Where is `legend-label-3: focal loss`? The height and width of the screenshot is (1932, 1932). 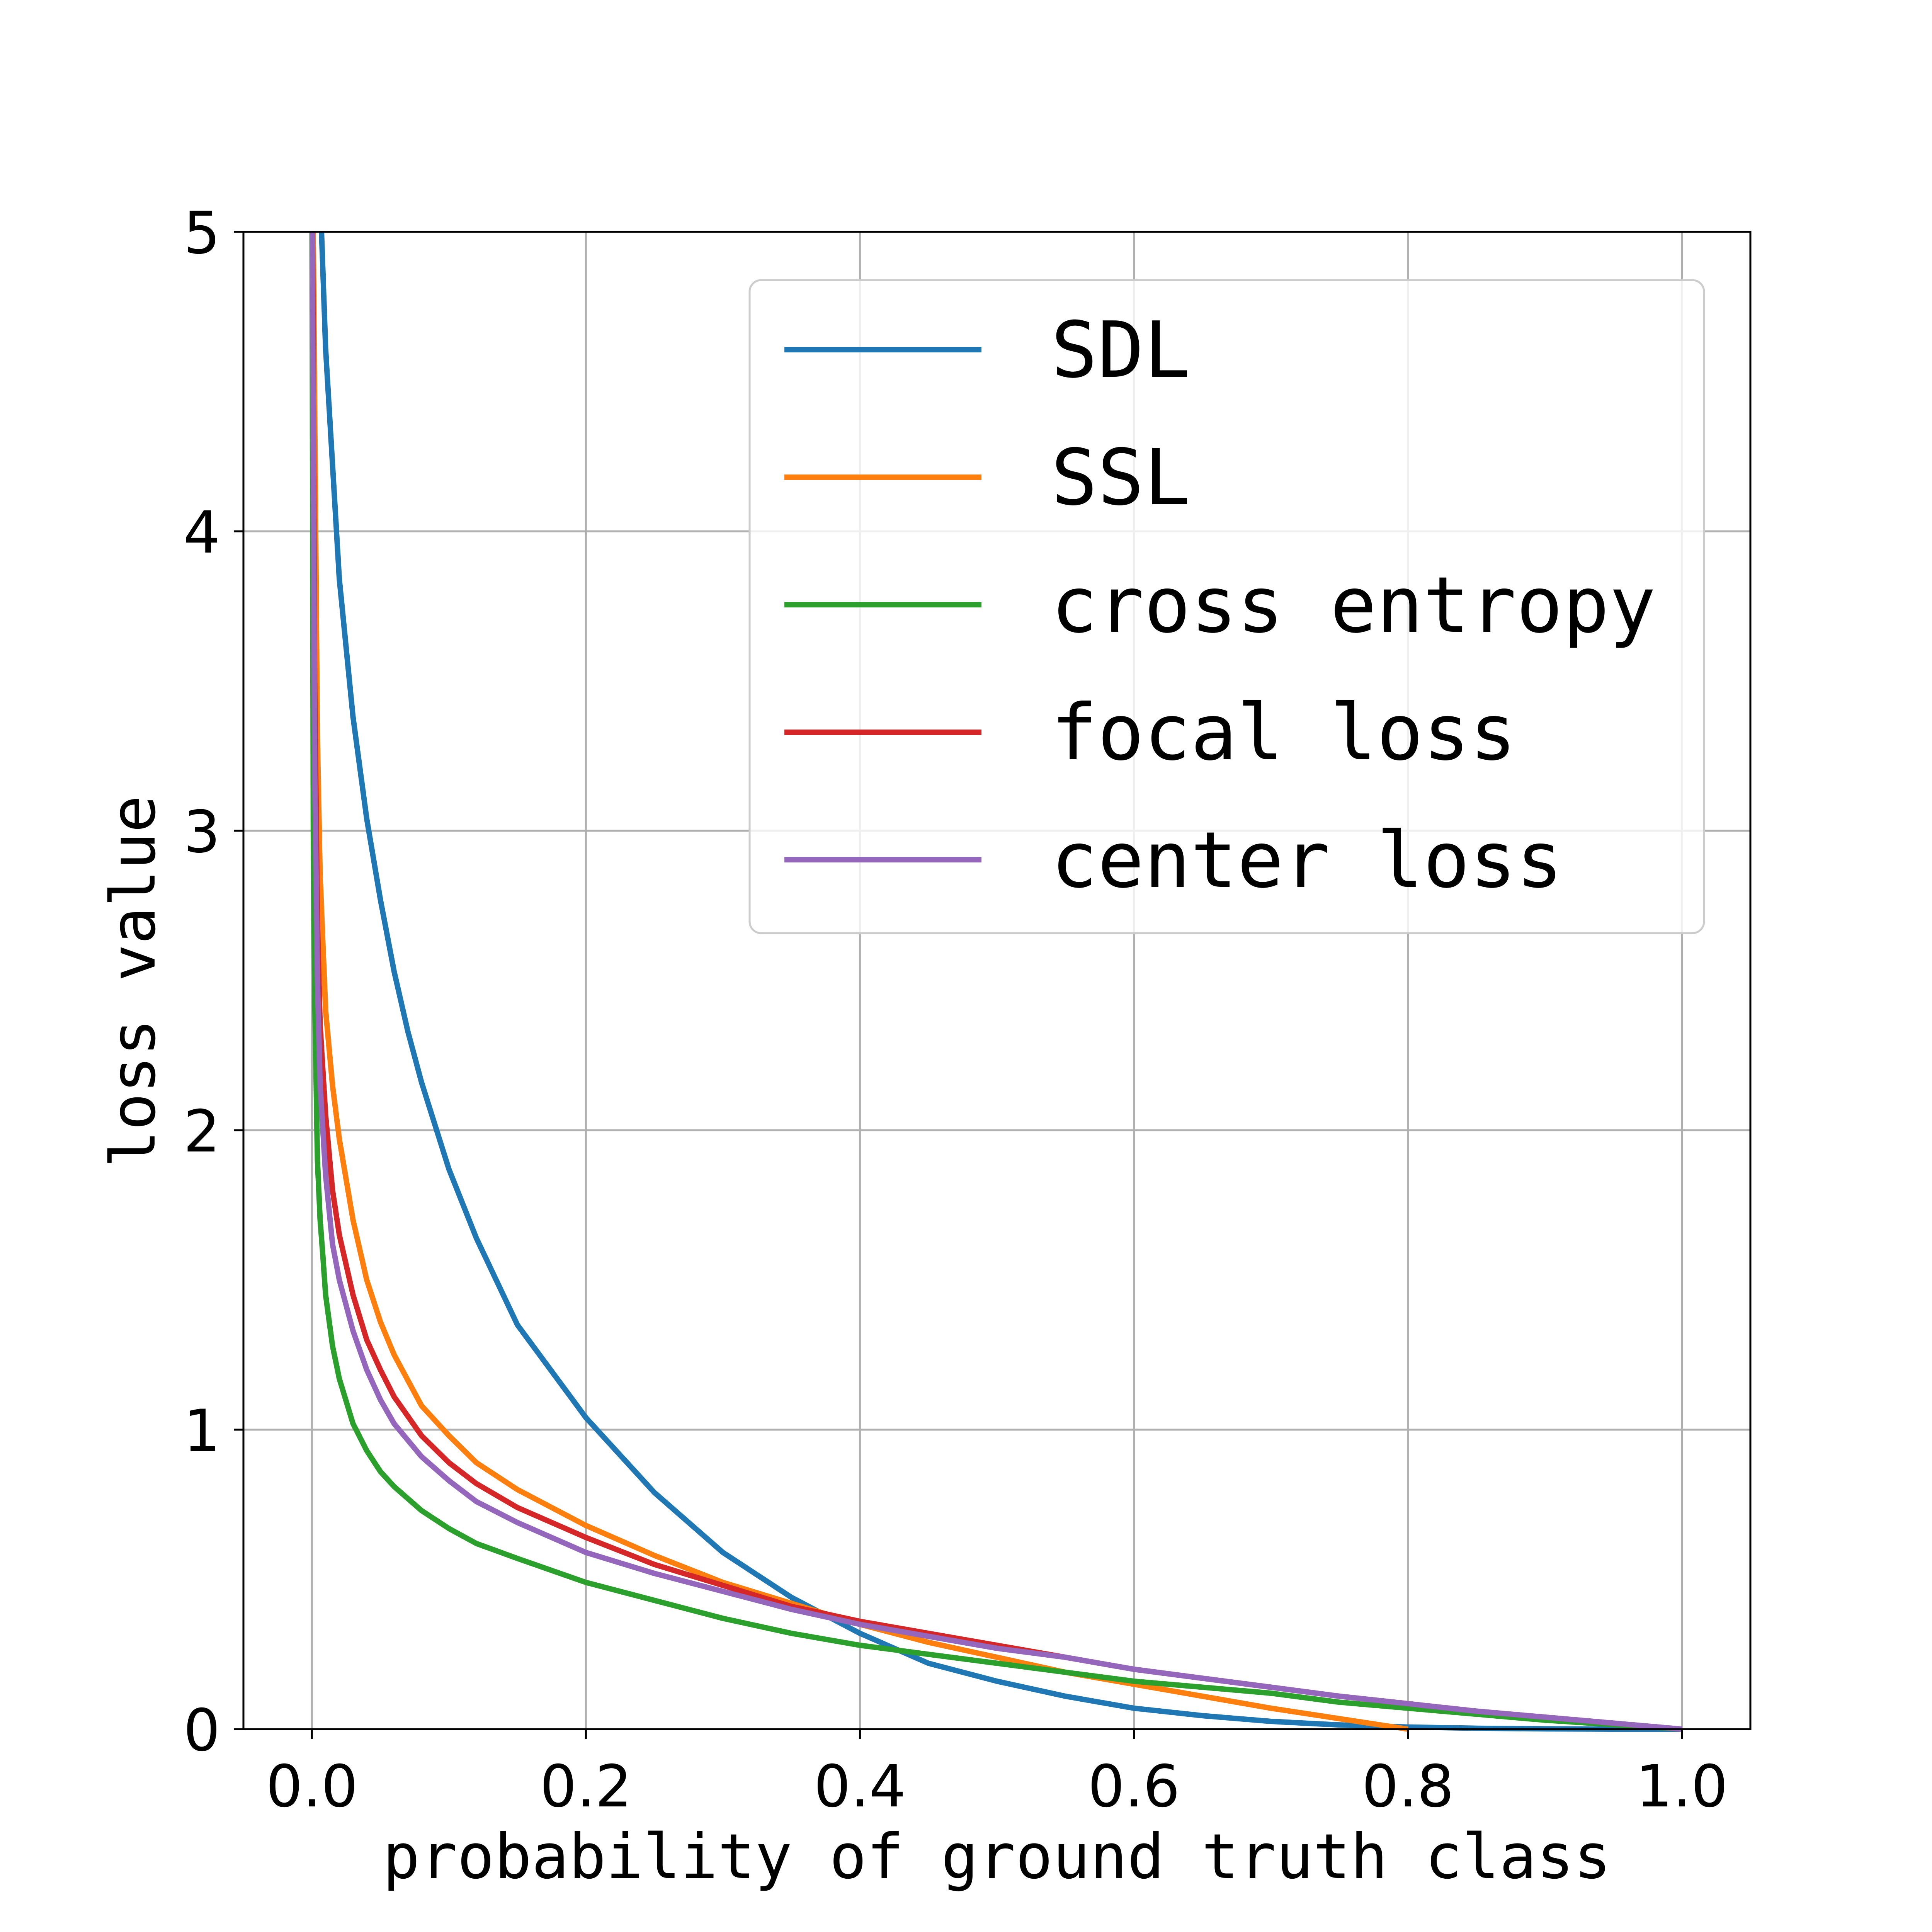 legend-label-3: focal loss is located at coordinates (1284, 733).